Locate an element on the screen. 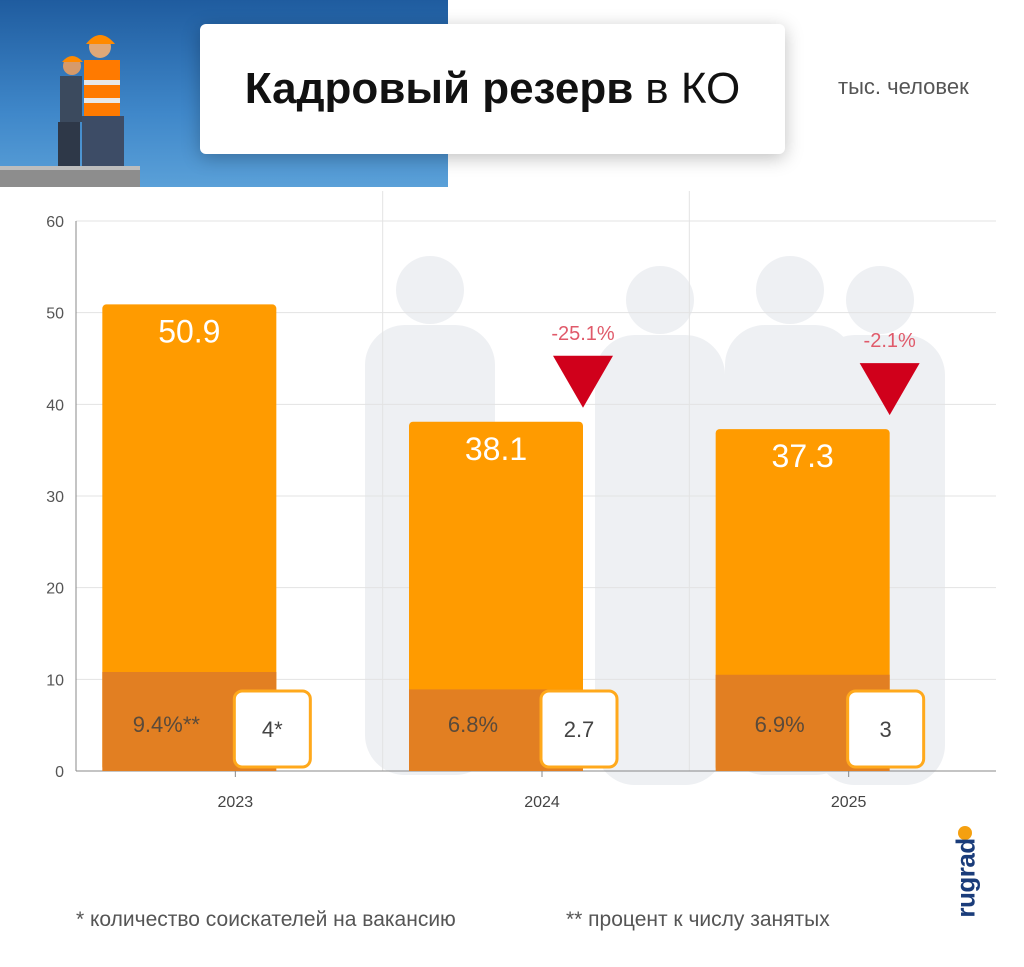 The image size is (1024, 967). title-rest: в КО is located at coordinates (693, 88).